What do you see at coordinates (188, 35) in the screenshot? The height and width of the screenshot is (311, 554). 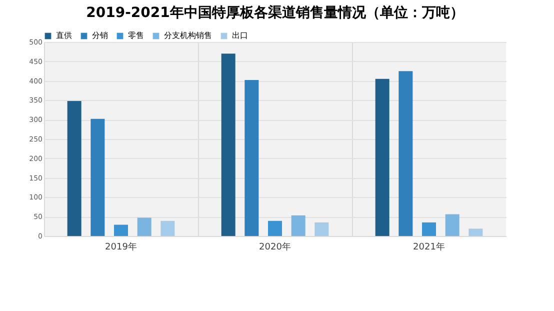 I see `legend-label: 分支机构销售` at bounding box center [188, 35].